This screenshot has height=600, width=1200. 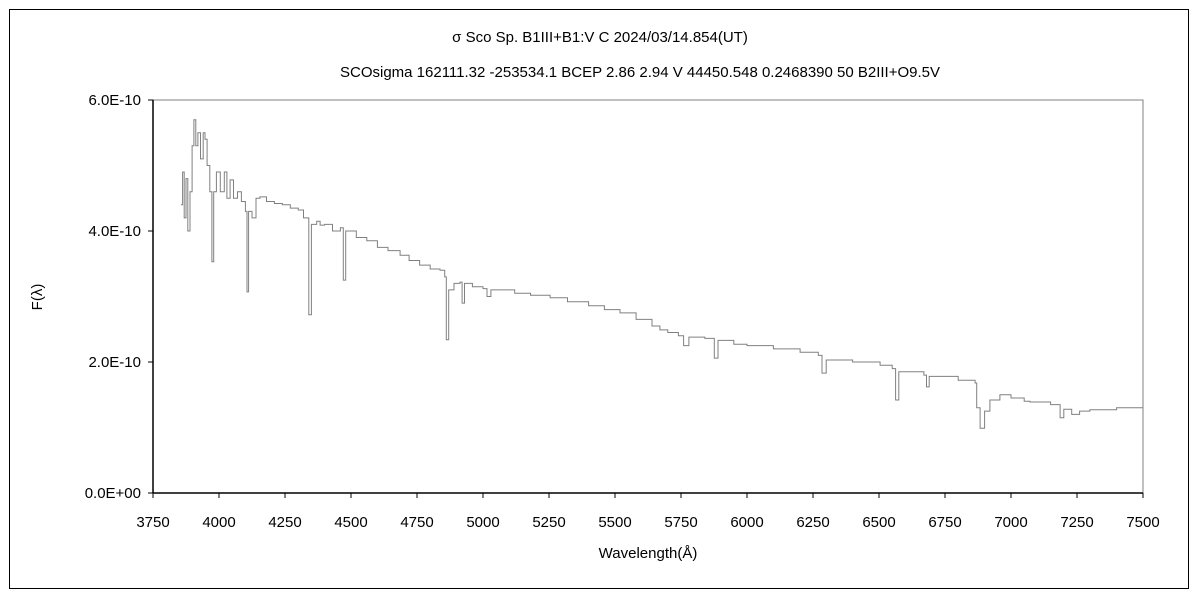 What do you see at coordinates (114, 231) in the screenshot?
I see `y-tick-label: 4.0E-10` at bounding box center [114, 231].